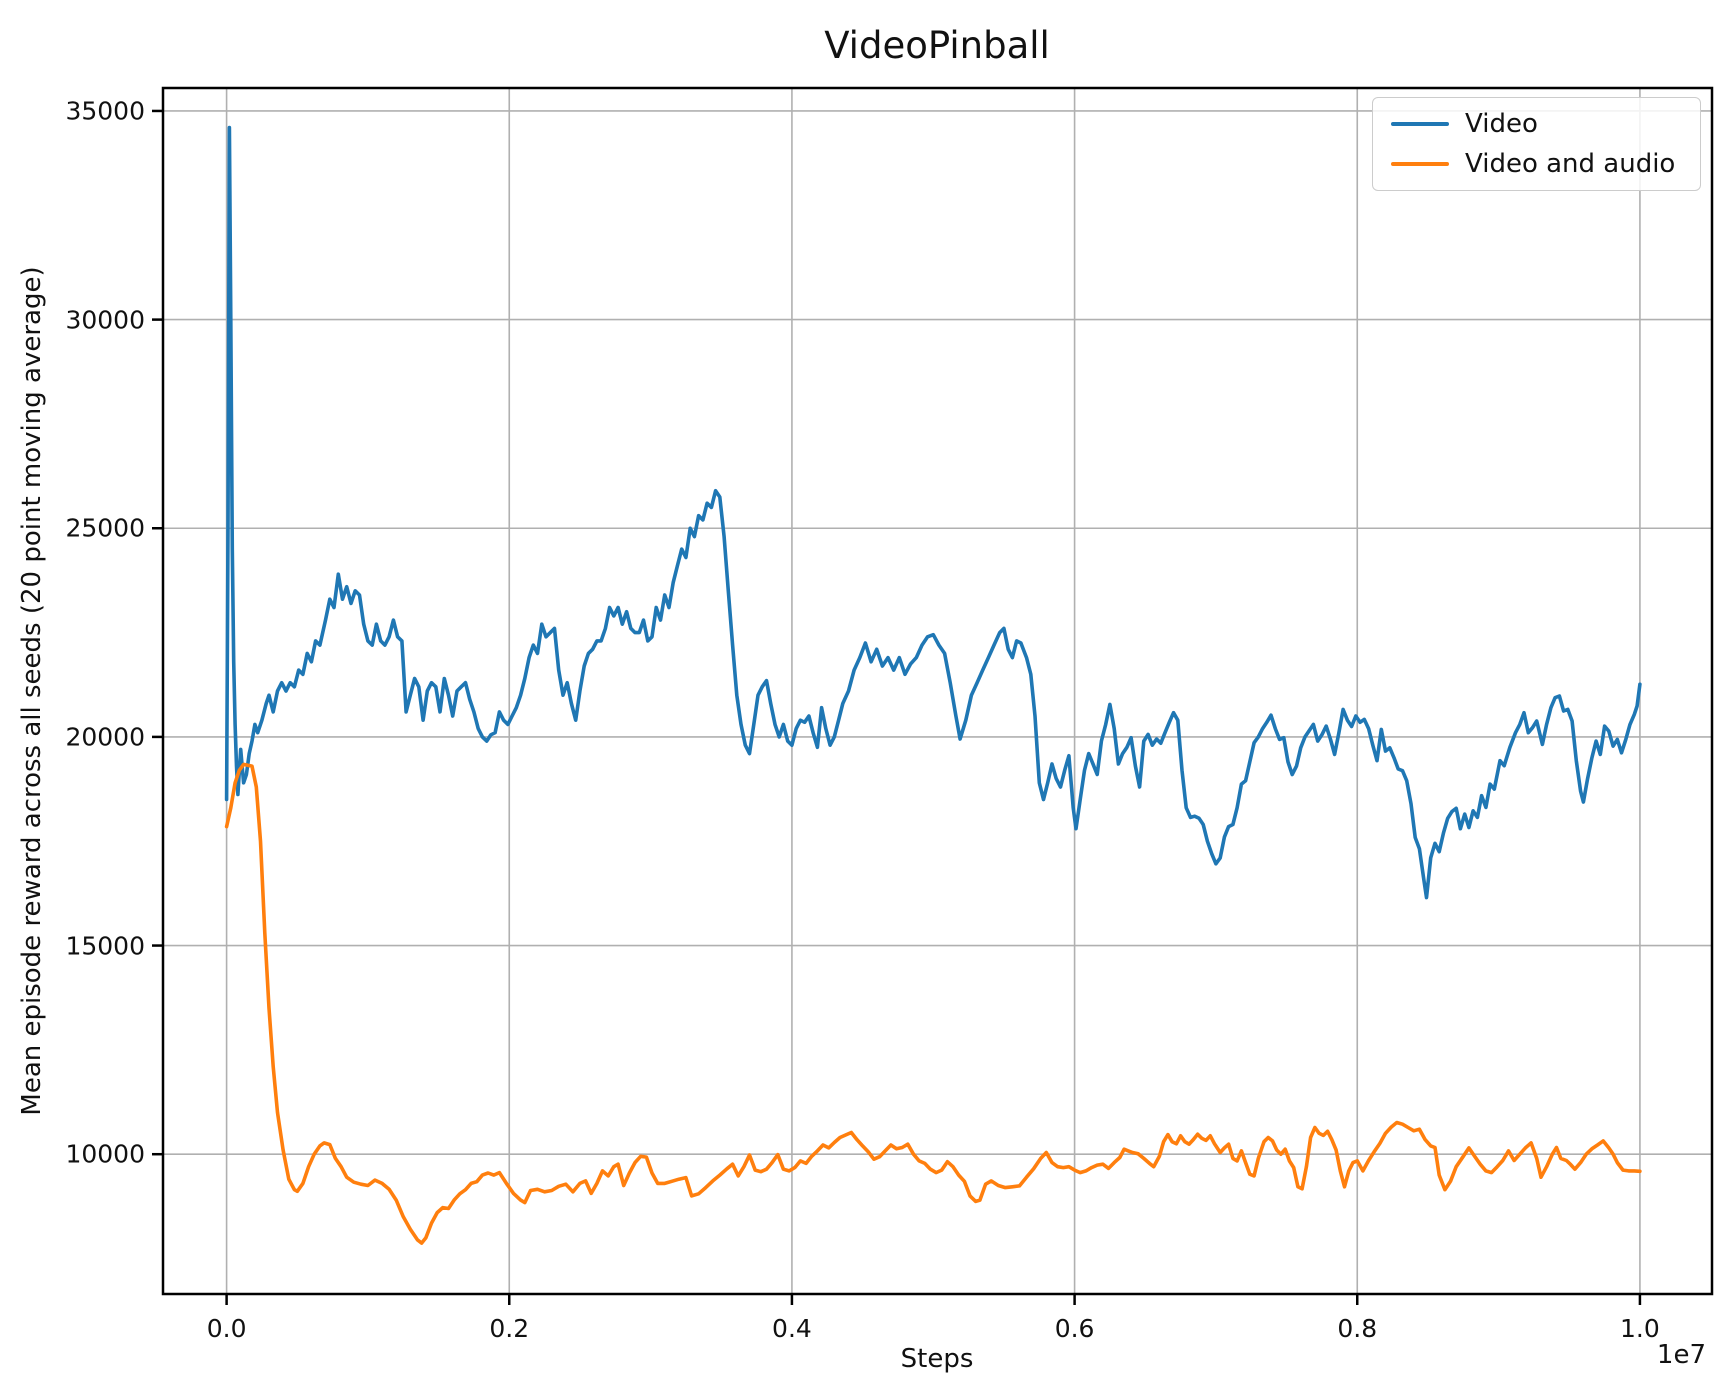  I want to click on x-tick-label: 0.2, so click(509, 1328).